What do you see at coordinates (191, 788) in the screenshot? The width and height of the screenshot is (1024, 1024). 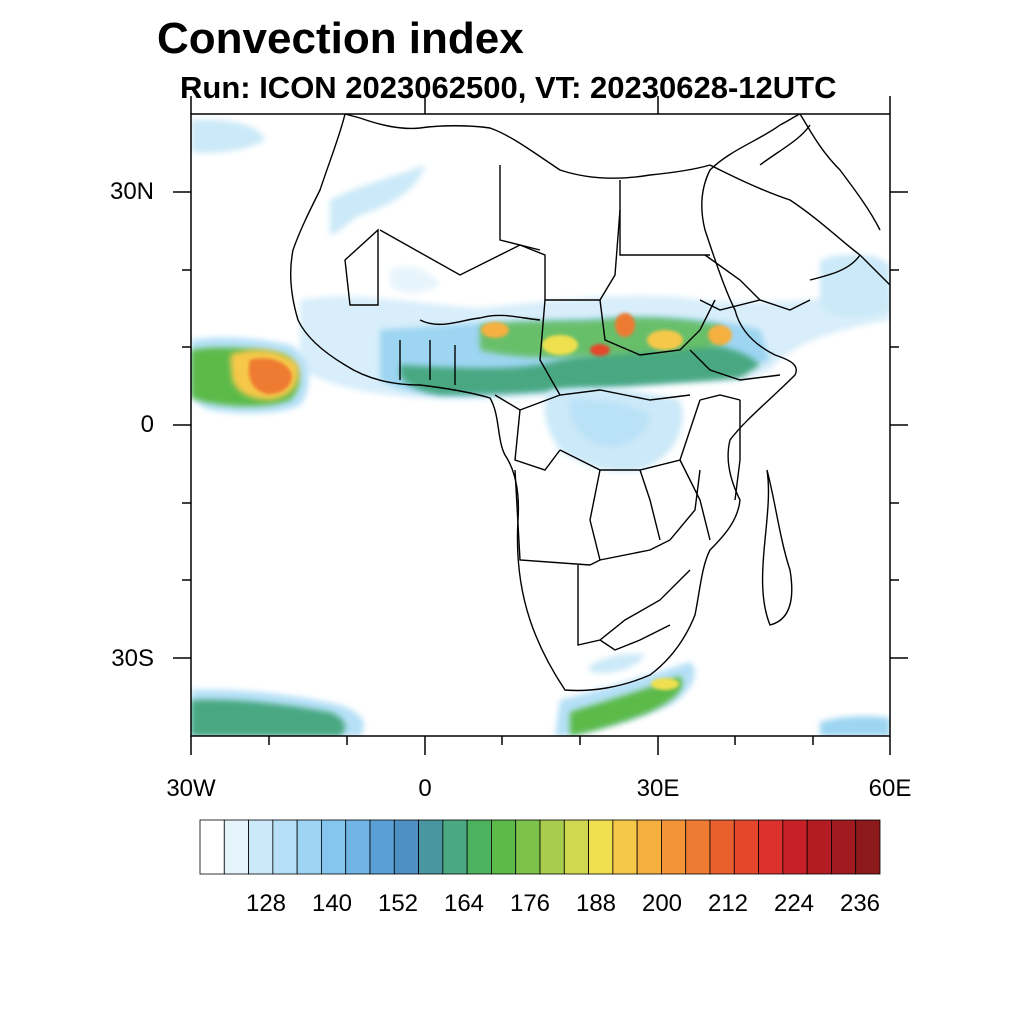 I see `lon-label-30w: 30W` at bounding box center [191, 788].